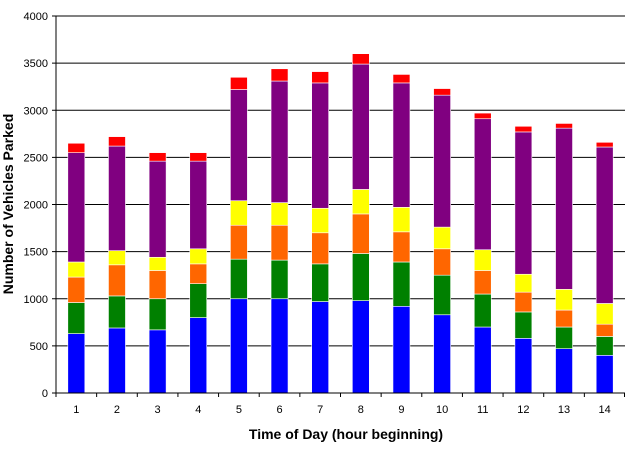 This screenshot has height=450, width=625. I want to click on y-tick-label: 3500, so click(36, 64).